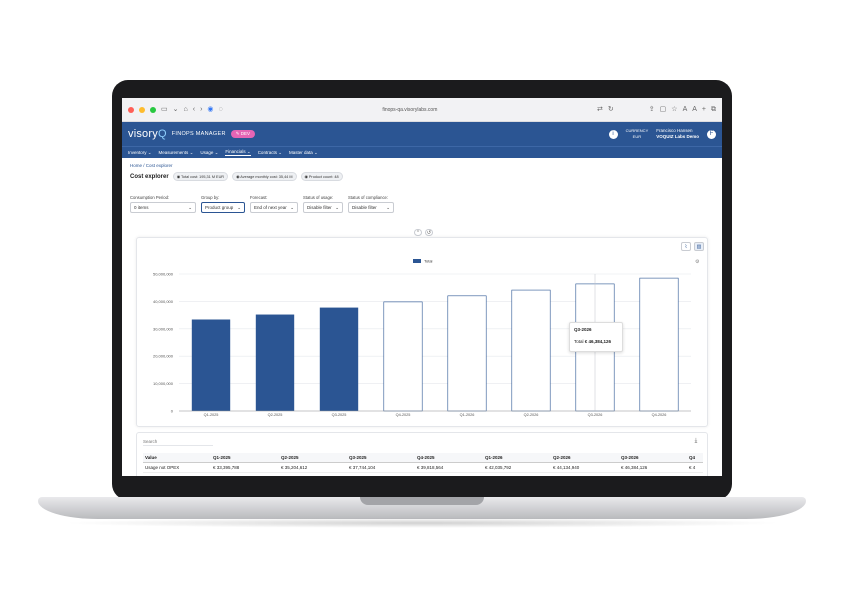  What do you see at coordinates (163, 301) in the screenshot?
I see `y-tick-label: 40,000,000` at bounding box center [163, 301].